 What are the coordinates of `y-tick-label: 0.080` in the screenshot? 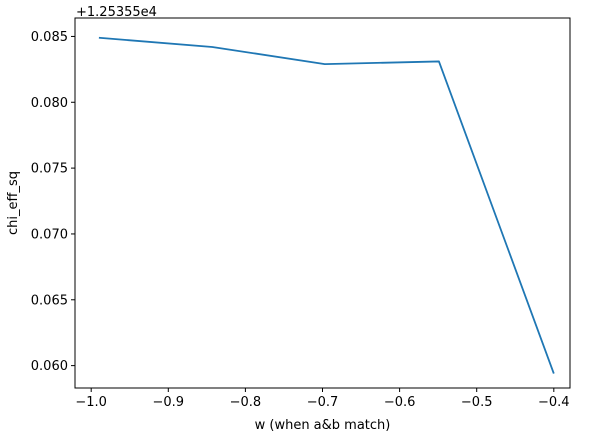 It's located at (49, 103).